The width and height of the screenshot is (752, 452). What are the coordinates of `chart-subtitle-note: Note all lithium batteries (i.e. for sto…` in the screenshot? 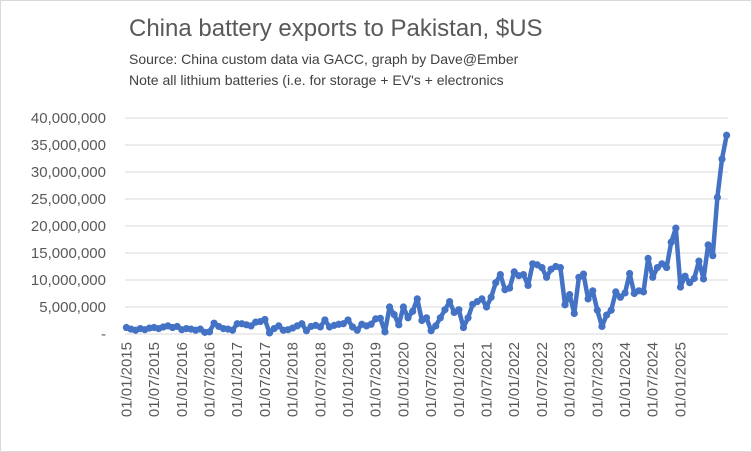 It's located at (316, 80).